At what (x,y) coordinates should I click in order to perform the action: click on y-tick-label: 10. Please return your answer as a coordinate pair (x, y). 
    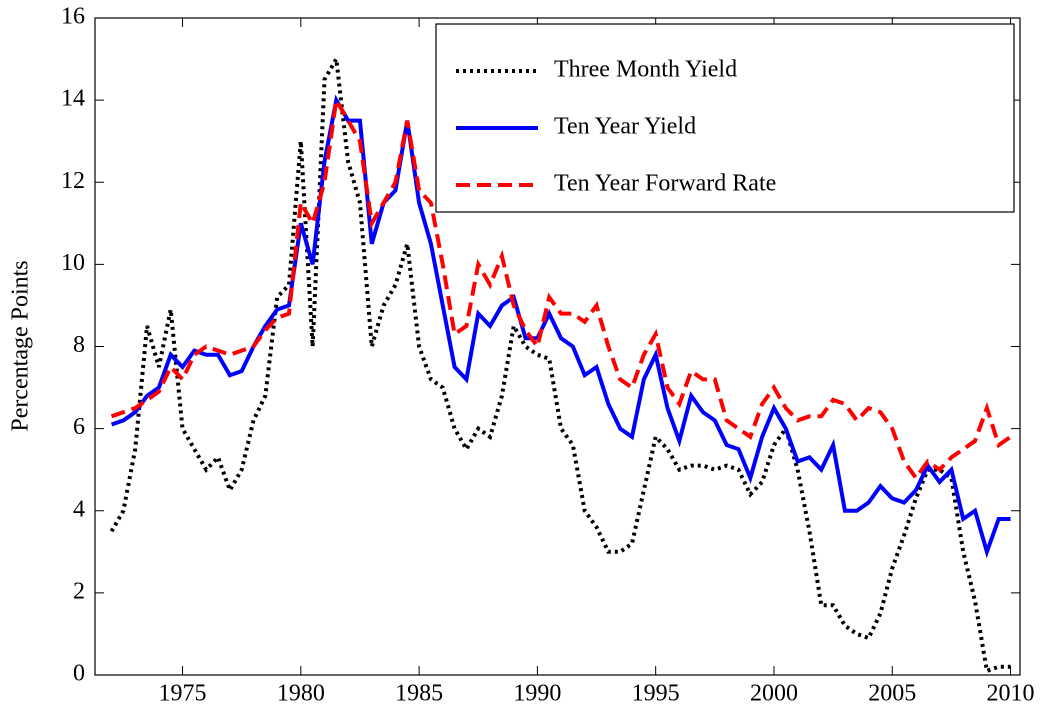
    Looking at the image, I should click on (73, 263).